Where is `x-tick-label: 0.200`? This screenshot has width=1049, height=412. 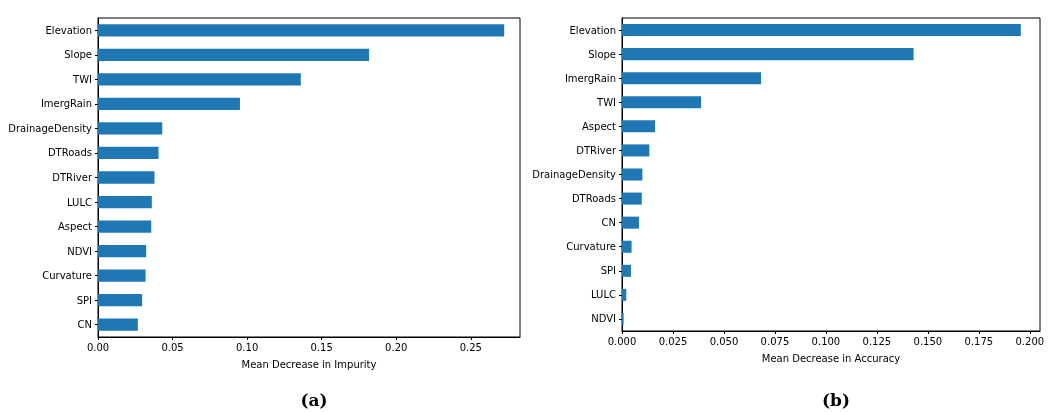 x-tick-label: 0.200 is located at coordinates (1030, 341).